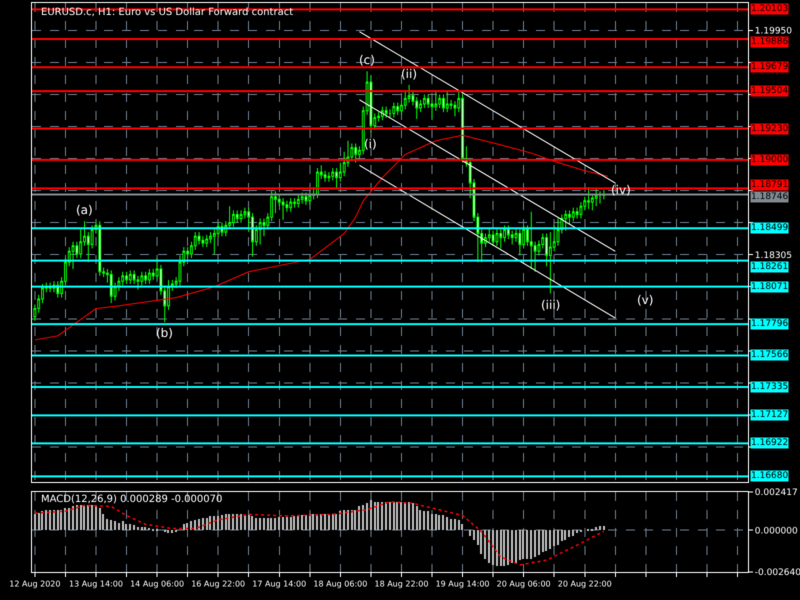 Image resolution: width=800 pixels, height=600 pixels. I want to click on ref-line-label: 1.18071, so click(769, 287).